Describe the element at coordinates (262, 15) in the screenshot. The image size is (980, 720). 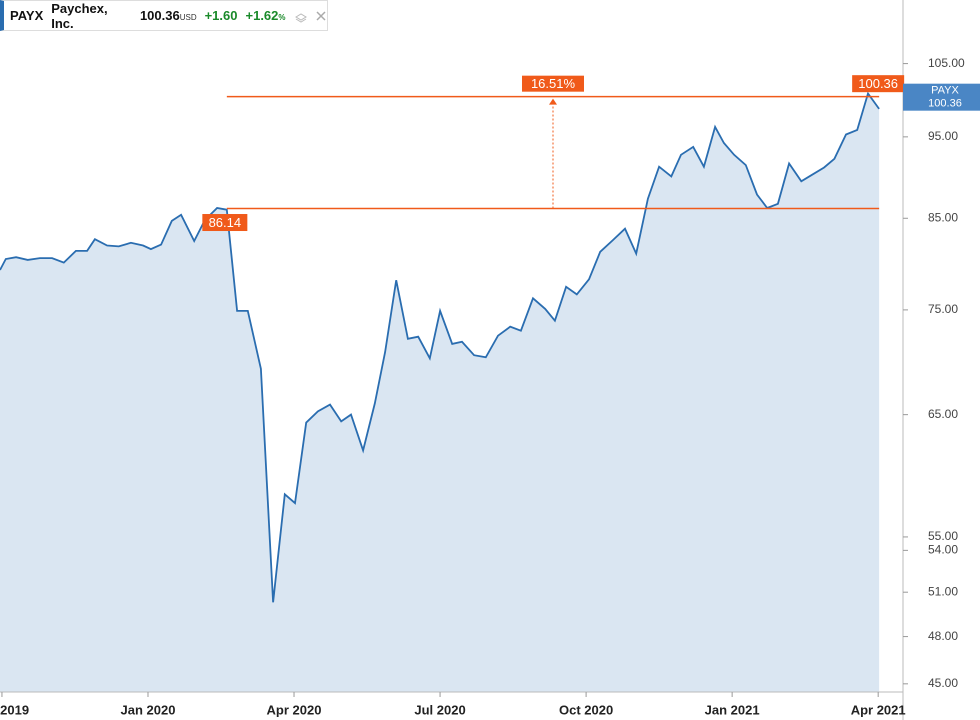
I see `change-pct: +1.62` at that location.